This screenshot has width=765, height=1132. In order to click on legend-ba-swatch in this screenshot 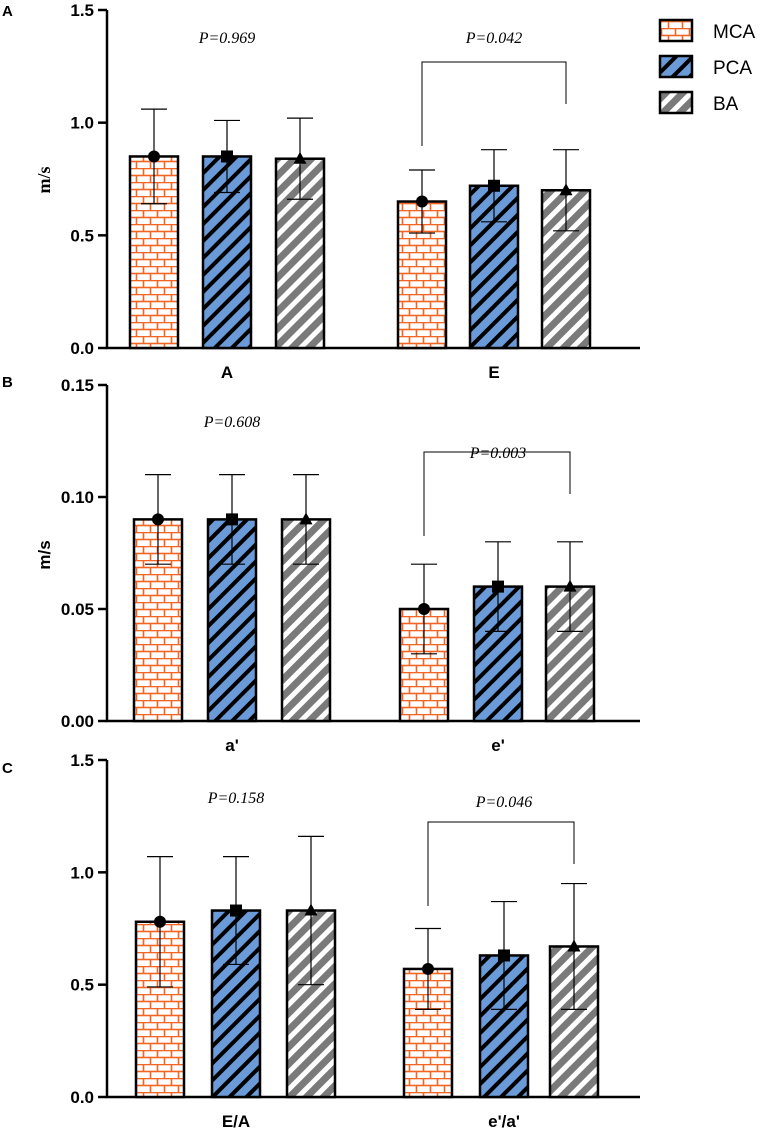, I will do `click(676, 102)`.